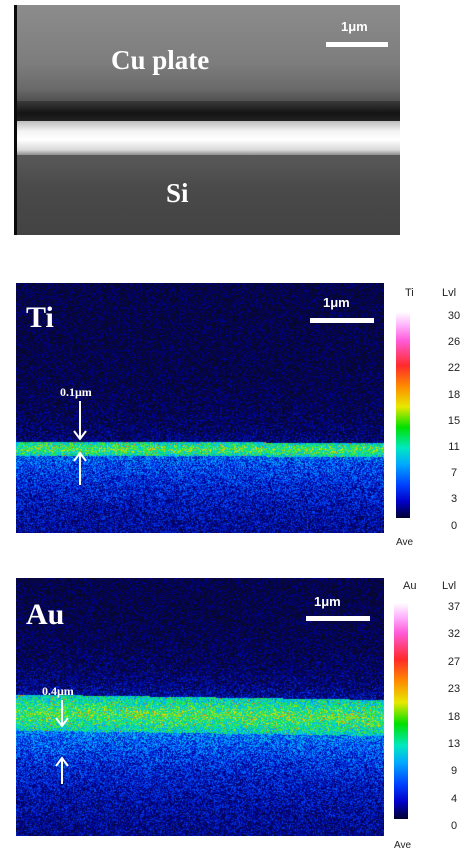 Image resolution: width=469 pixels, height=858 pixels. What do you see at coordinates (62, 742) in the screenshot?
I see `au-thickness-arrows-icon` at bounding box center [62, 742].